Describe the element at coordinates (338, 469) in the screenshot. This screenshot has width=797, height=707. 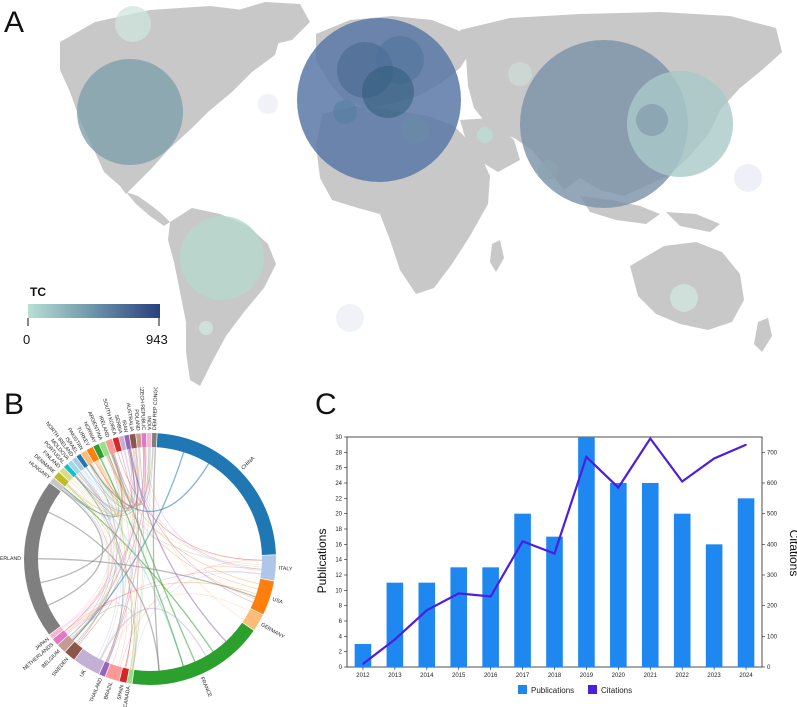
I see `y-tick-26: 26` at that location.